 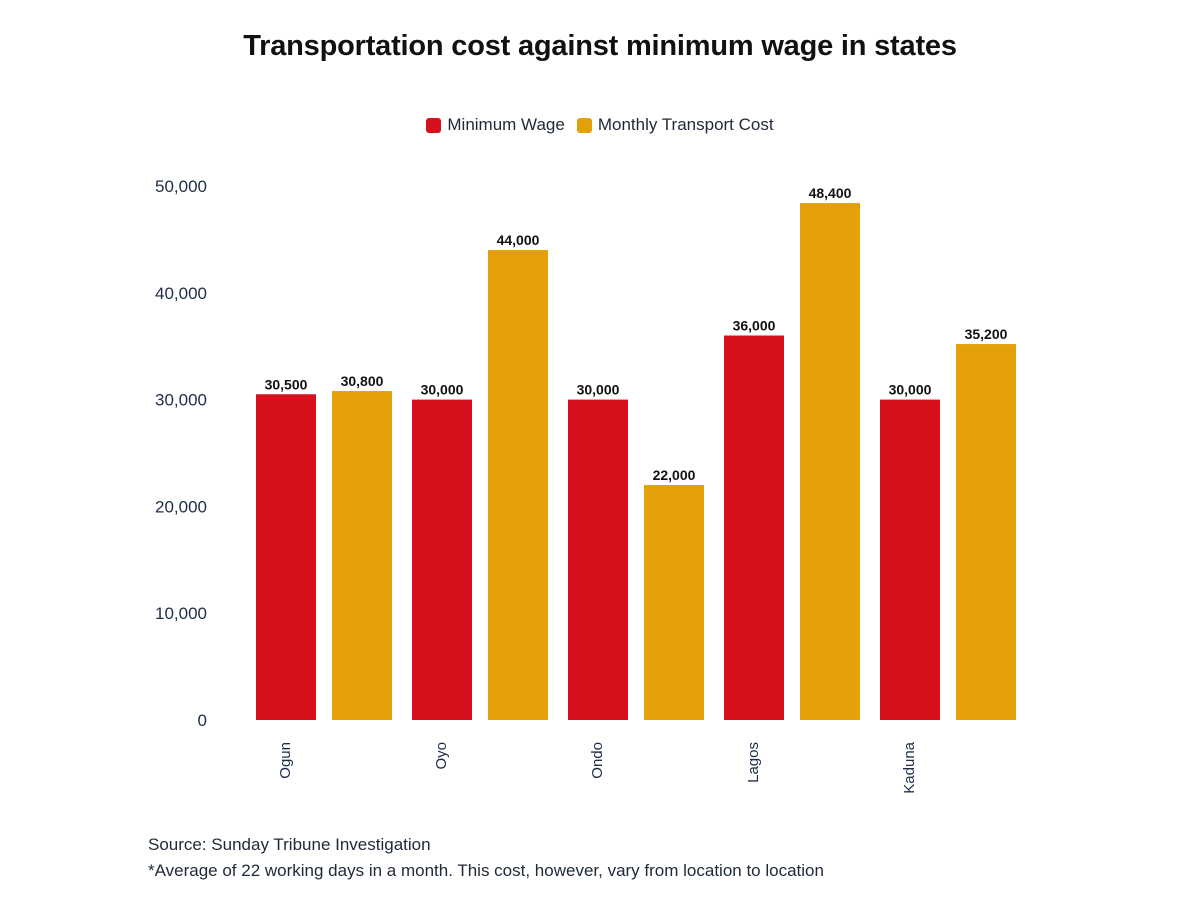 What do you see at coordinates (674, 475) in the screenshot?
I see `data-label: 22,000` at bounding box center [674, 475].